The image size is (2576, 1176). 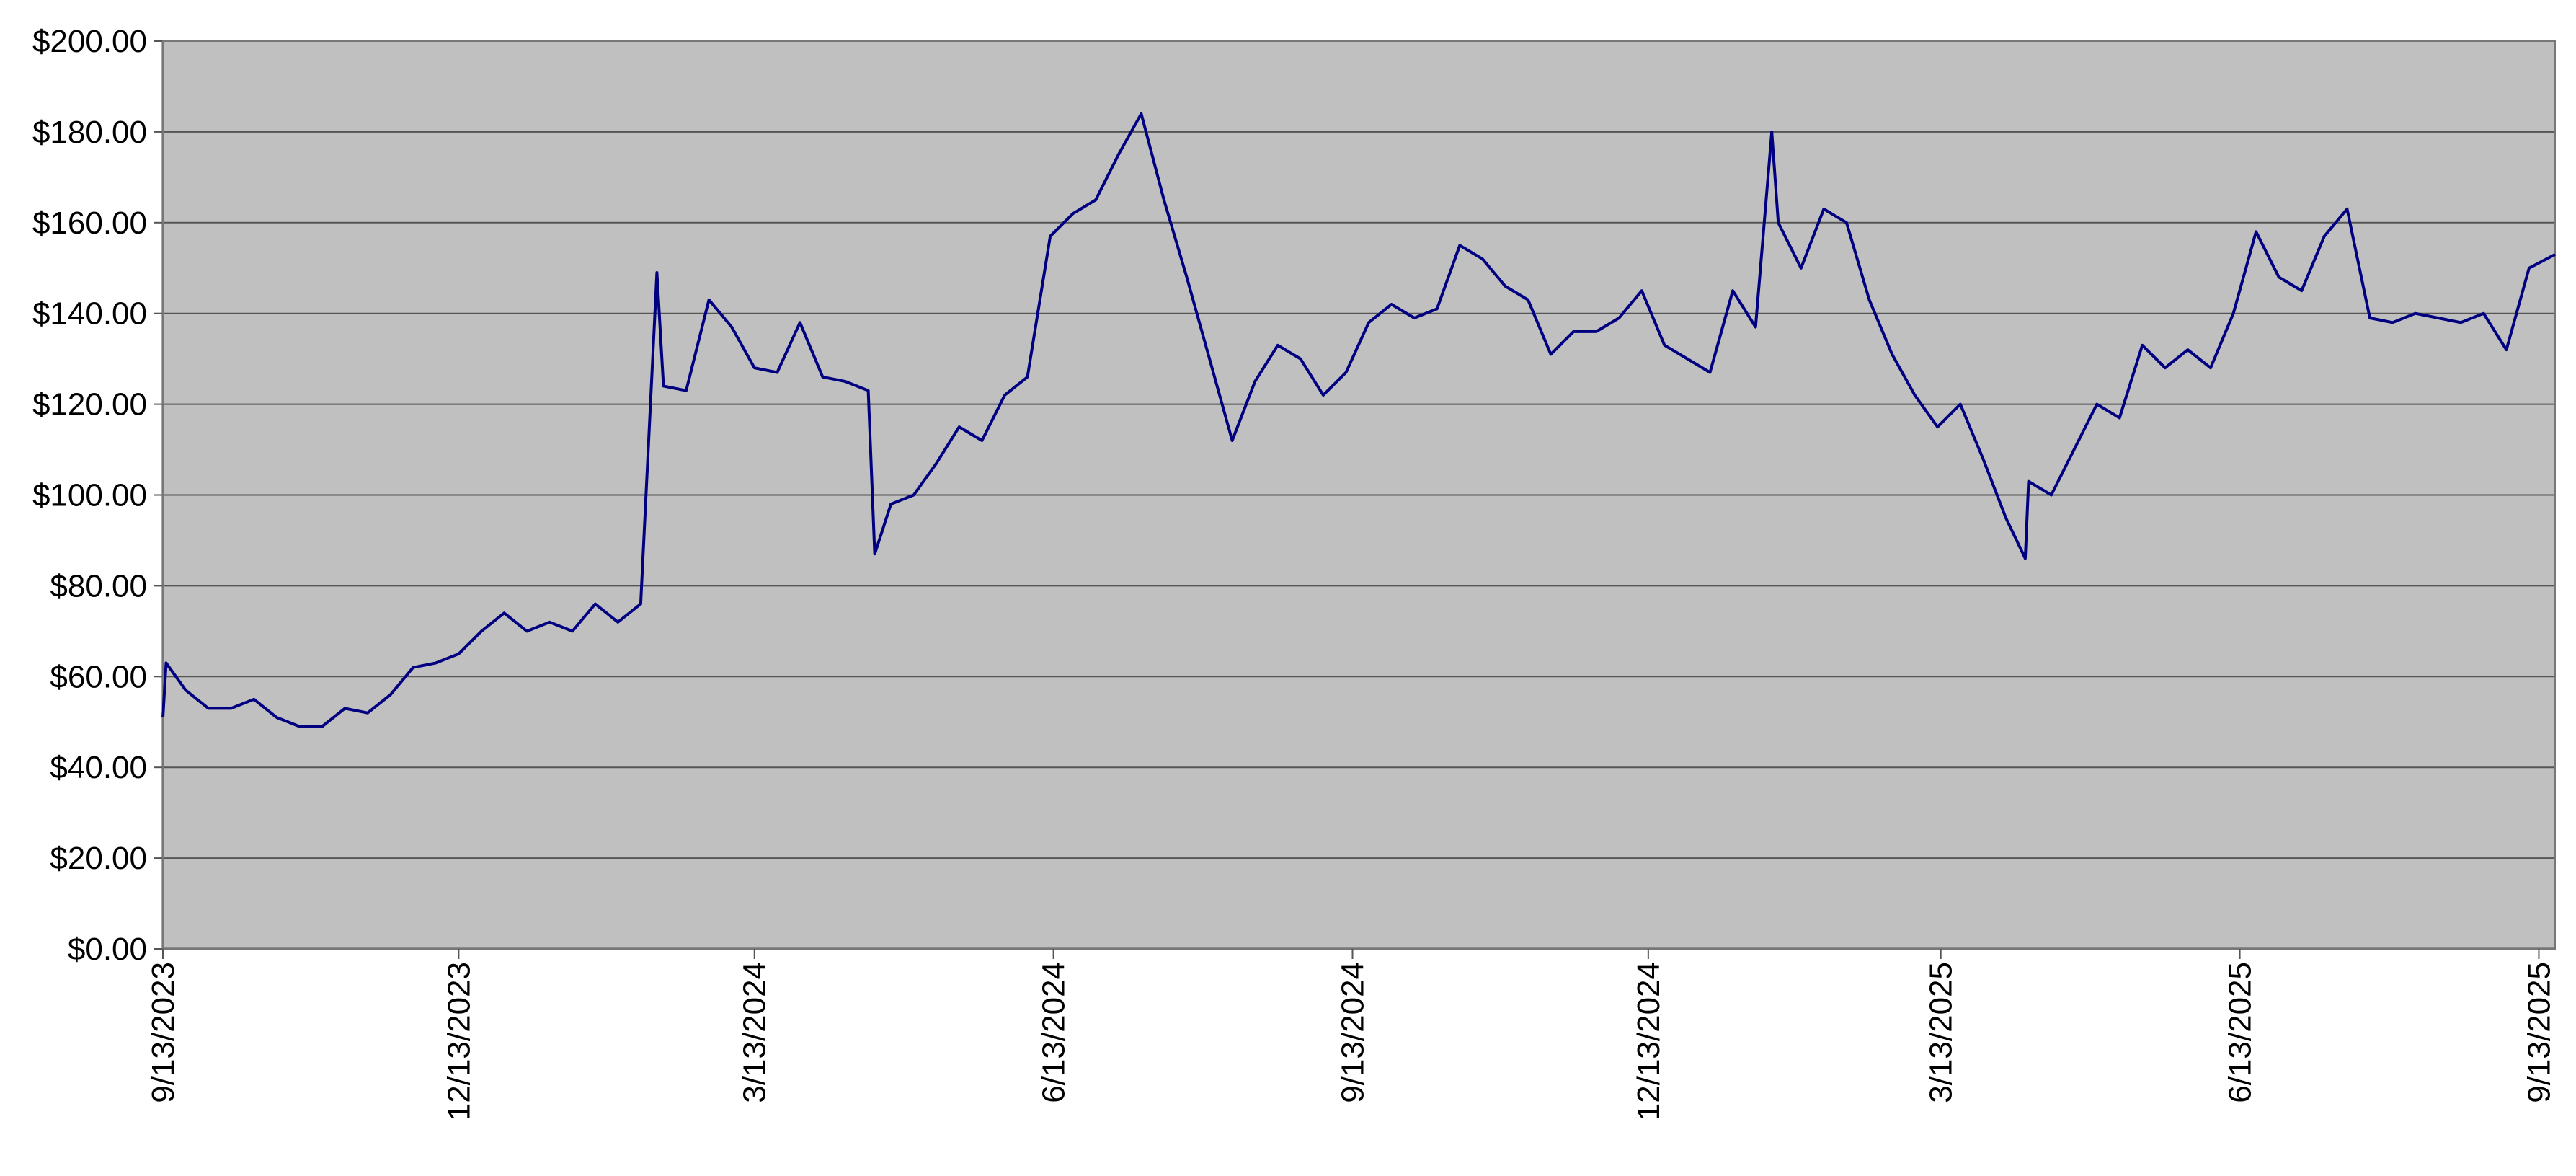 I want to click on x-tick-label: 3/13/2025, so click(x=1941, y=1032).